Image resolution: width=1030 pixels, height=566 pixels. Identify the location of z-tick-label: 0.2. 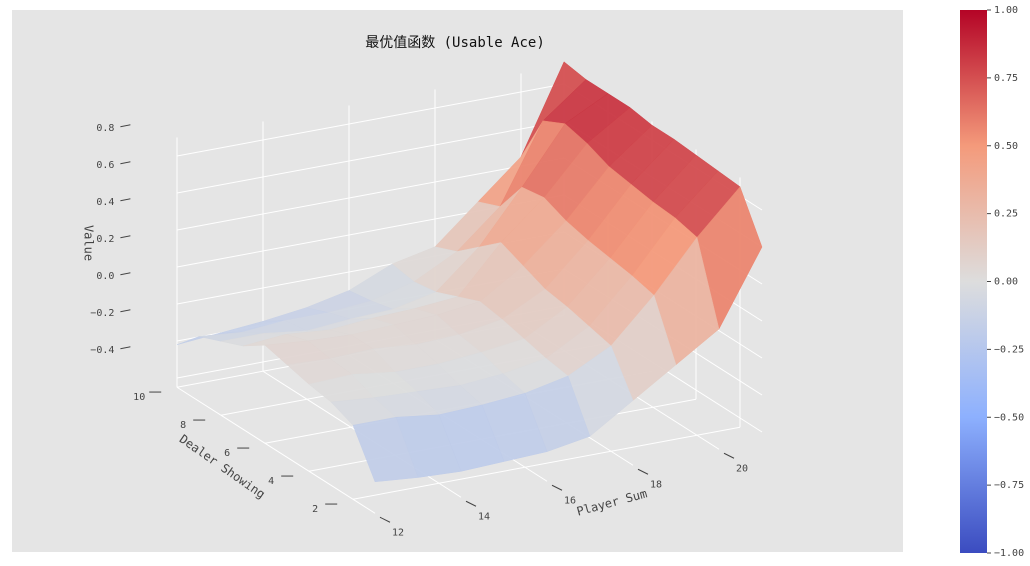
(105, 239).